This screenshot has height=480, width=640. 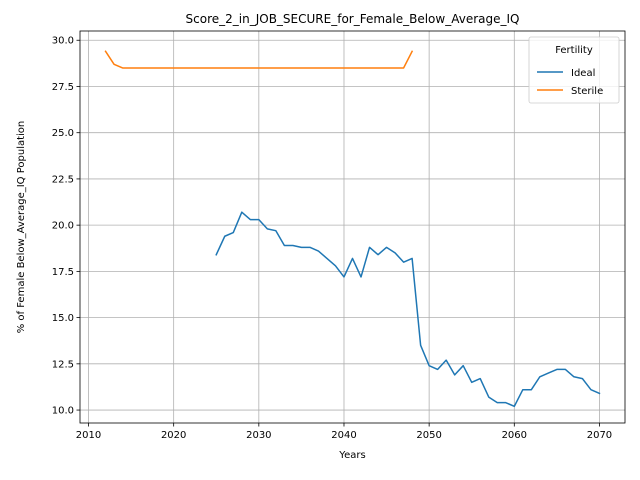 What do you see at coordinates (63, 364) in the screenshot?
I see `y-tick-label: 12.5` at bounding box center [63, 364].